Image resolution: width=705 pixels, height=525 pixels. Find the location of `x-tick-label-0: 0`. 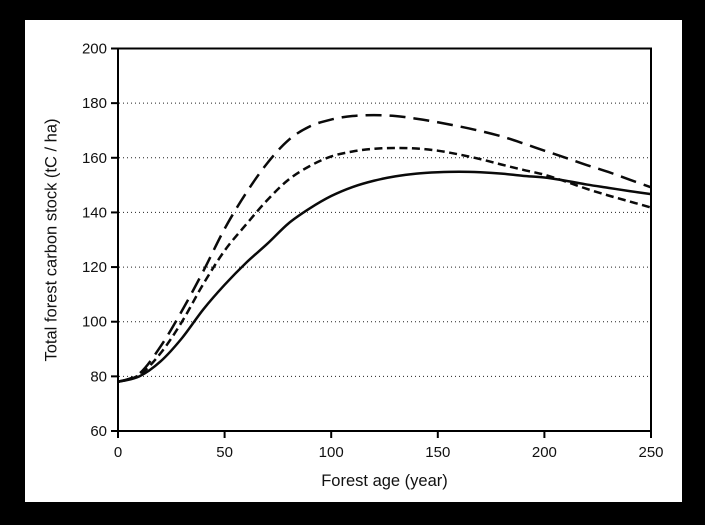

x-tick-label-0: 0 is located at coordinates (118, 452).